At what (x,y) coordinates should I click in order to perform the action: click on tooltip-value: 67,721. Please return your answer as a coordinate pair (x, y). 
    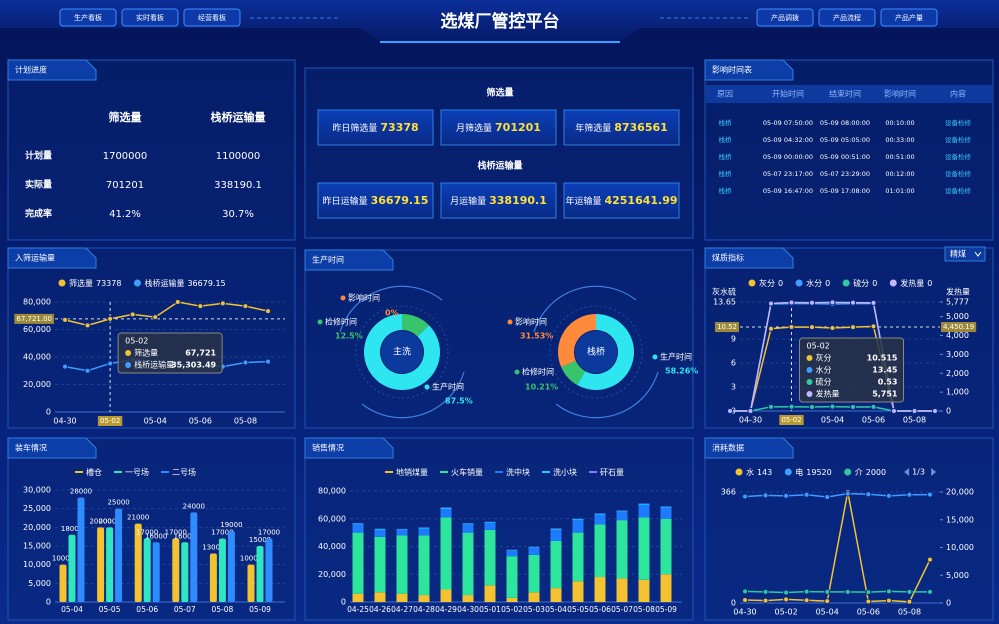
    Looking at the image, I should click on (200, 353).